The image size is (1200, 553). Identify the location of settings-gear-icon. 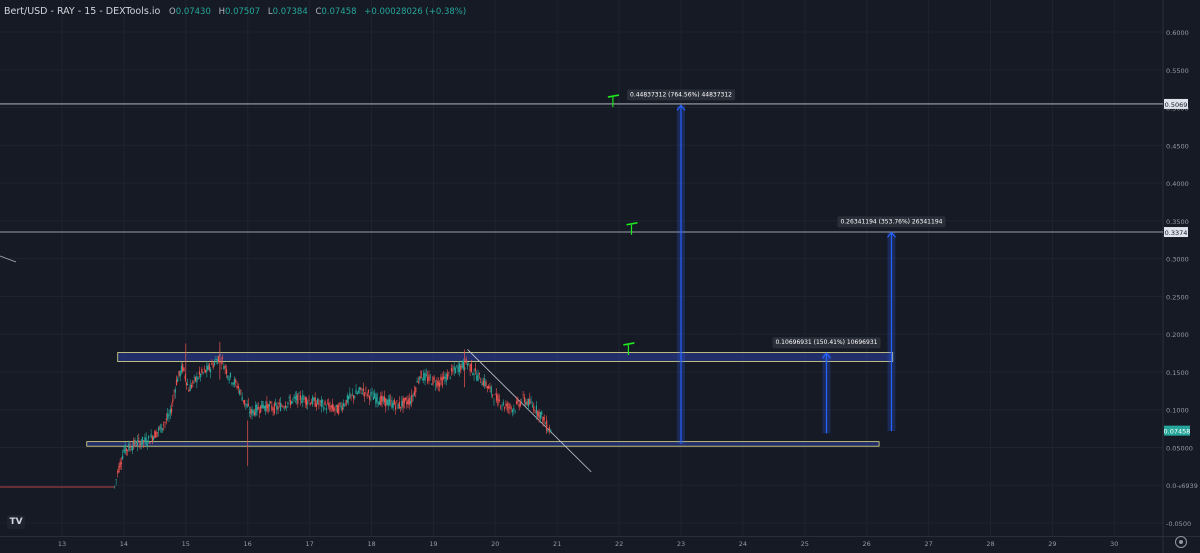
(1181, 542).